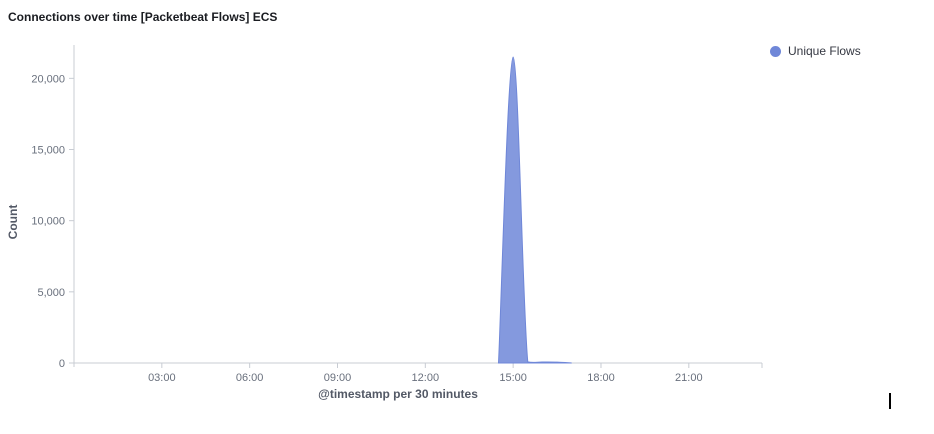  What do you see at coordinates (601, 378) in the screenshot?
I see `x-tick-label: 18:00` at bounding box center [601, 378].